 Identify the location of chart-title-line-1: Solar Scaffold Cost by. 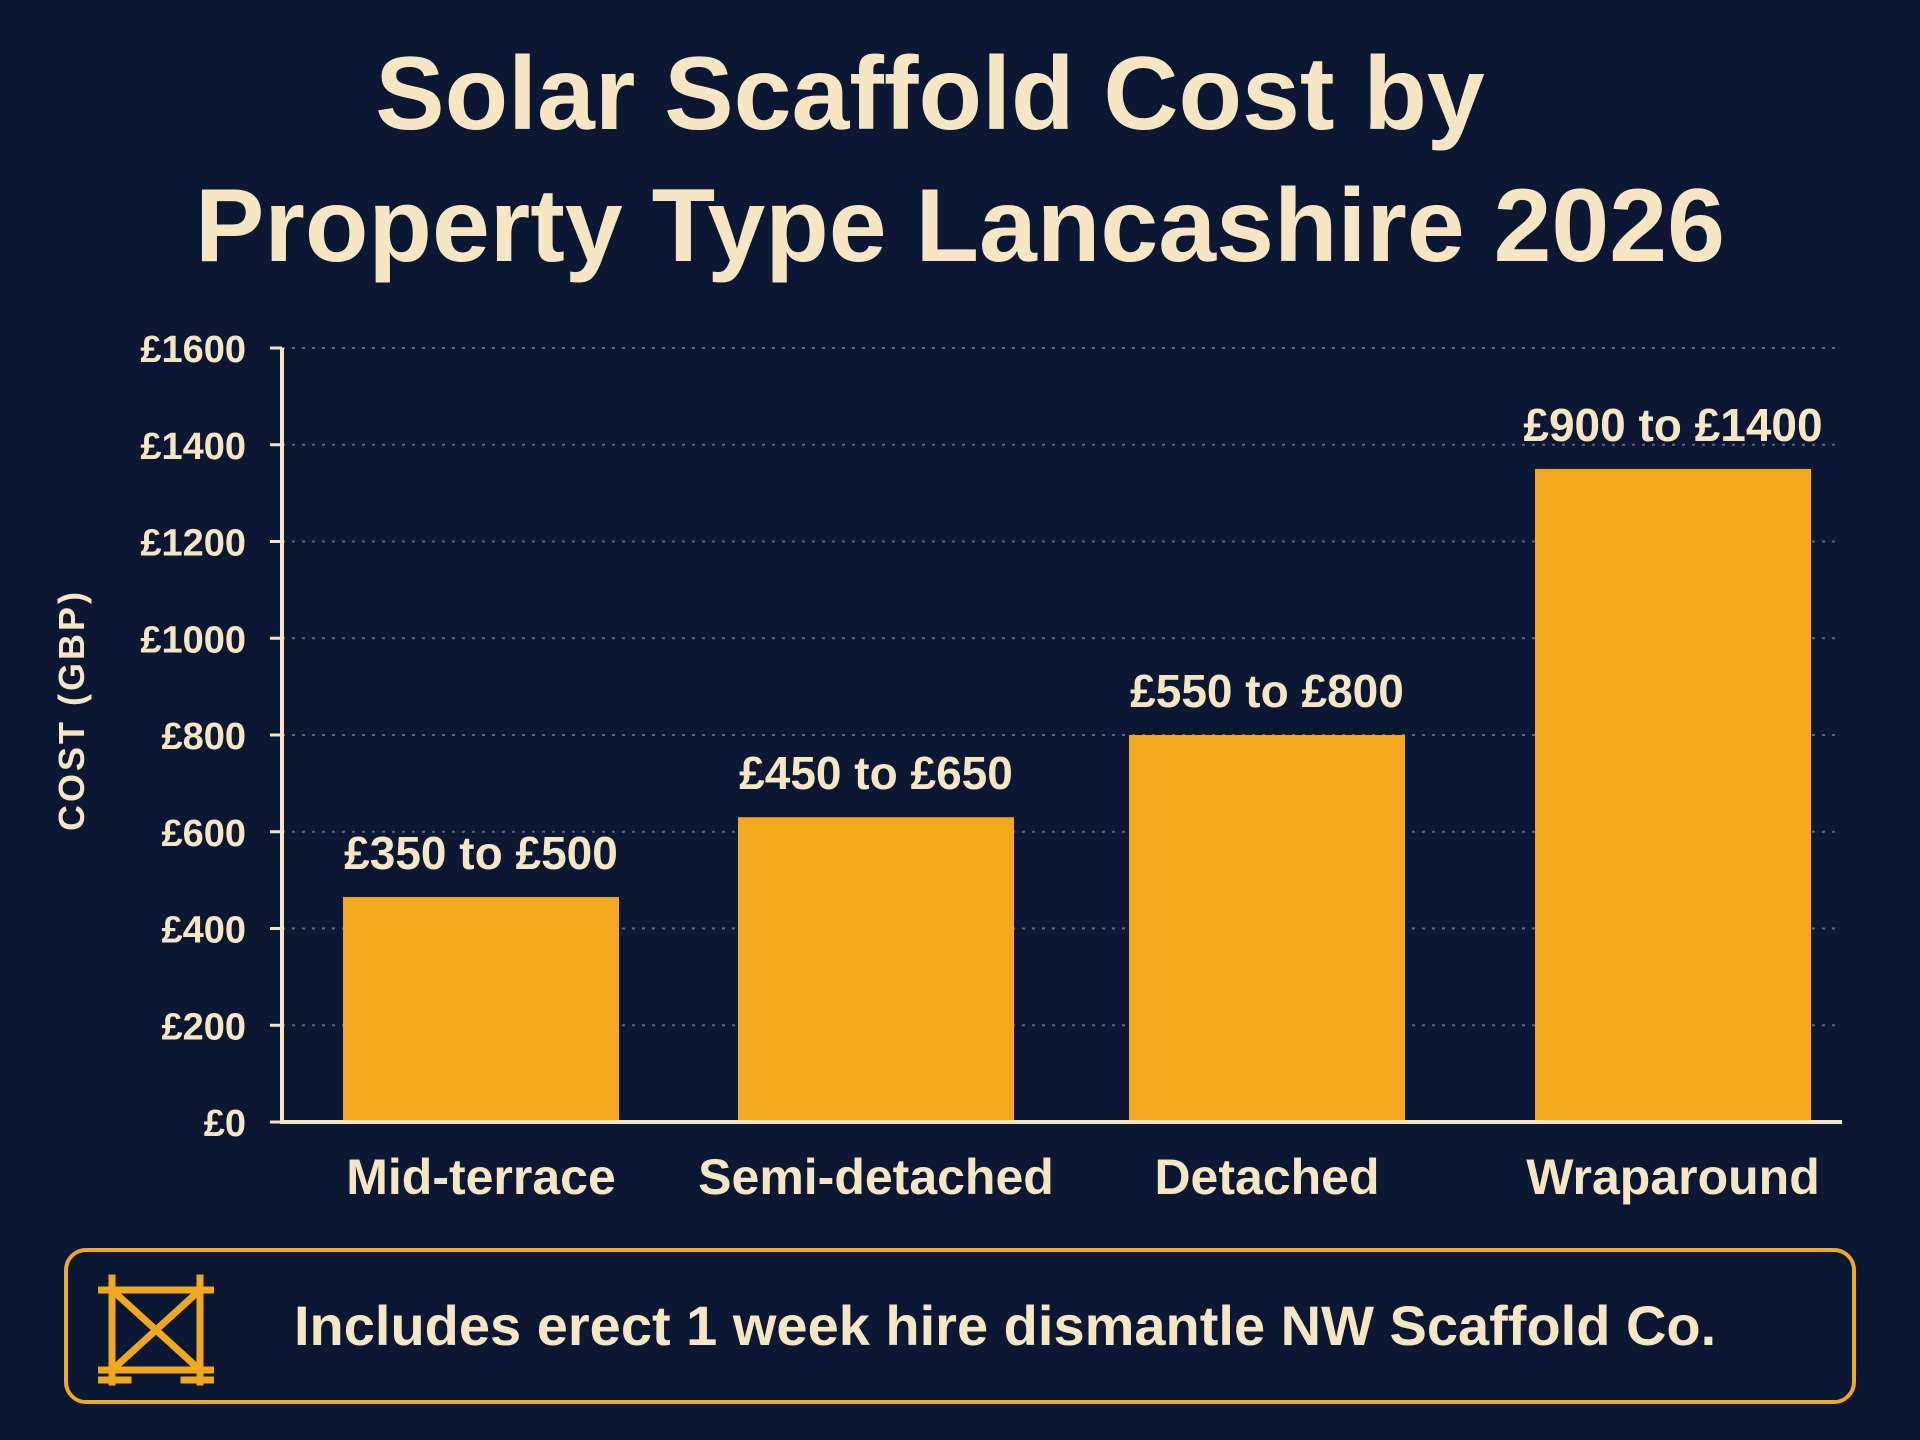
(930, 94).